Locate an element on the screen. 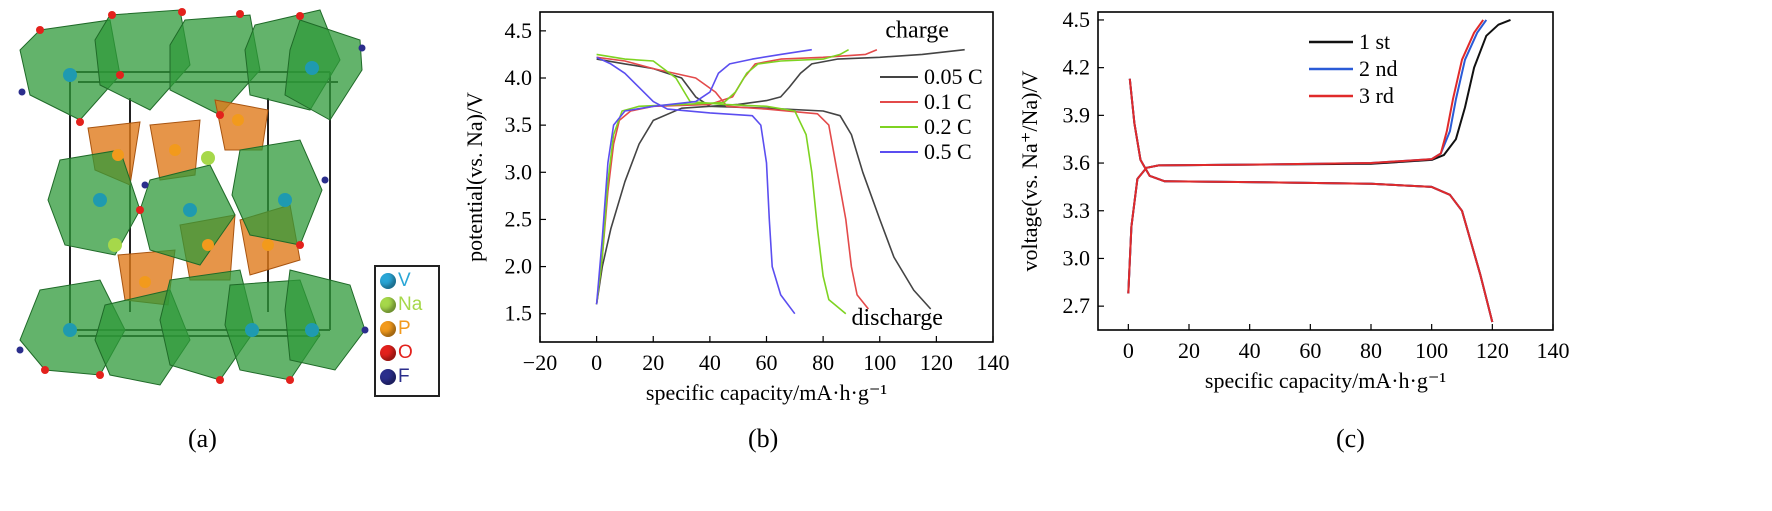 The width and height of the screenshot is (1772, 511). y-tick-label: 3.9 is located at coordinates (1077, 114).